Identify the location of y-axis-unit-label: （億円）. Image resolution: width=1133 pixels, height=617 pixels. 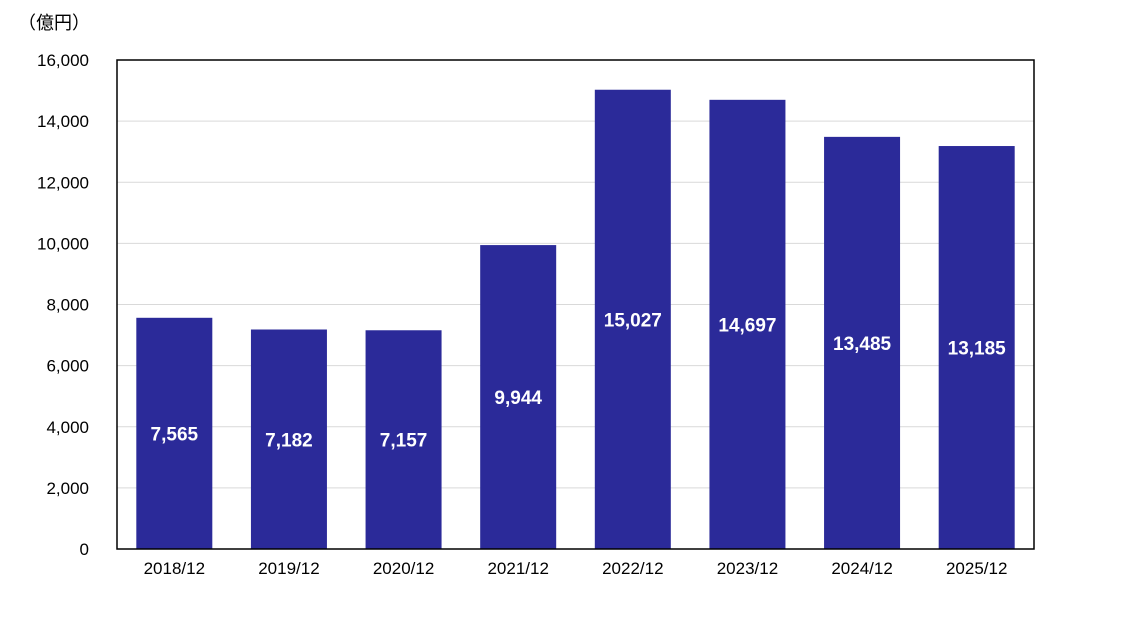
(54, 23).